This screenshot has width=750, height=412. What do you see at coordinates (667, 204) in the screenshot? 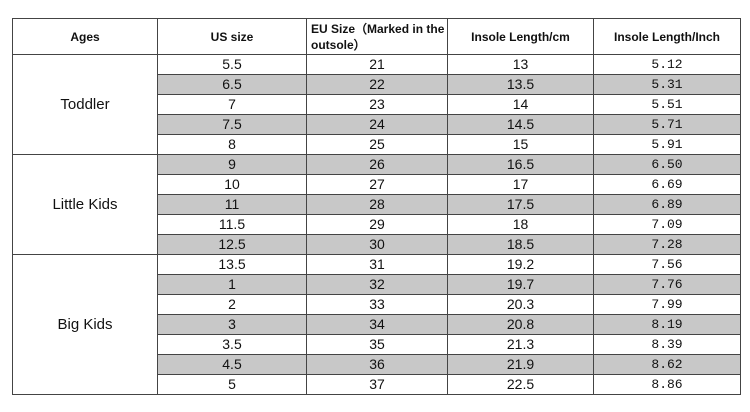
I see `table-cell: 6.89` at bounding box center [667, 204].